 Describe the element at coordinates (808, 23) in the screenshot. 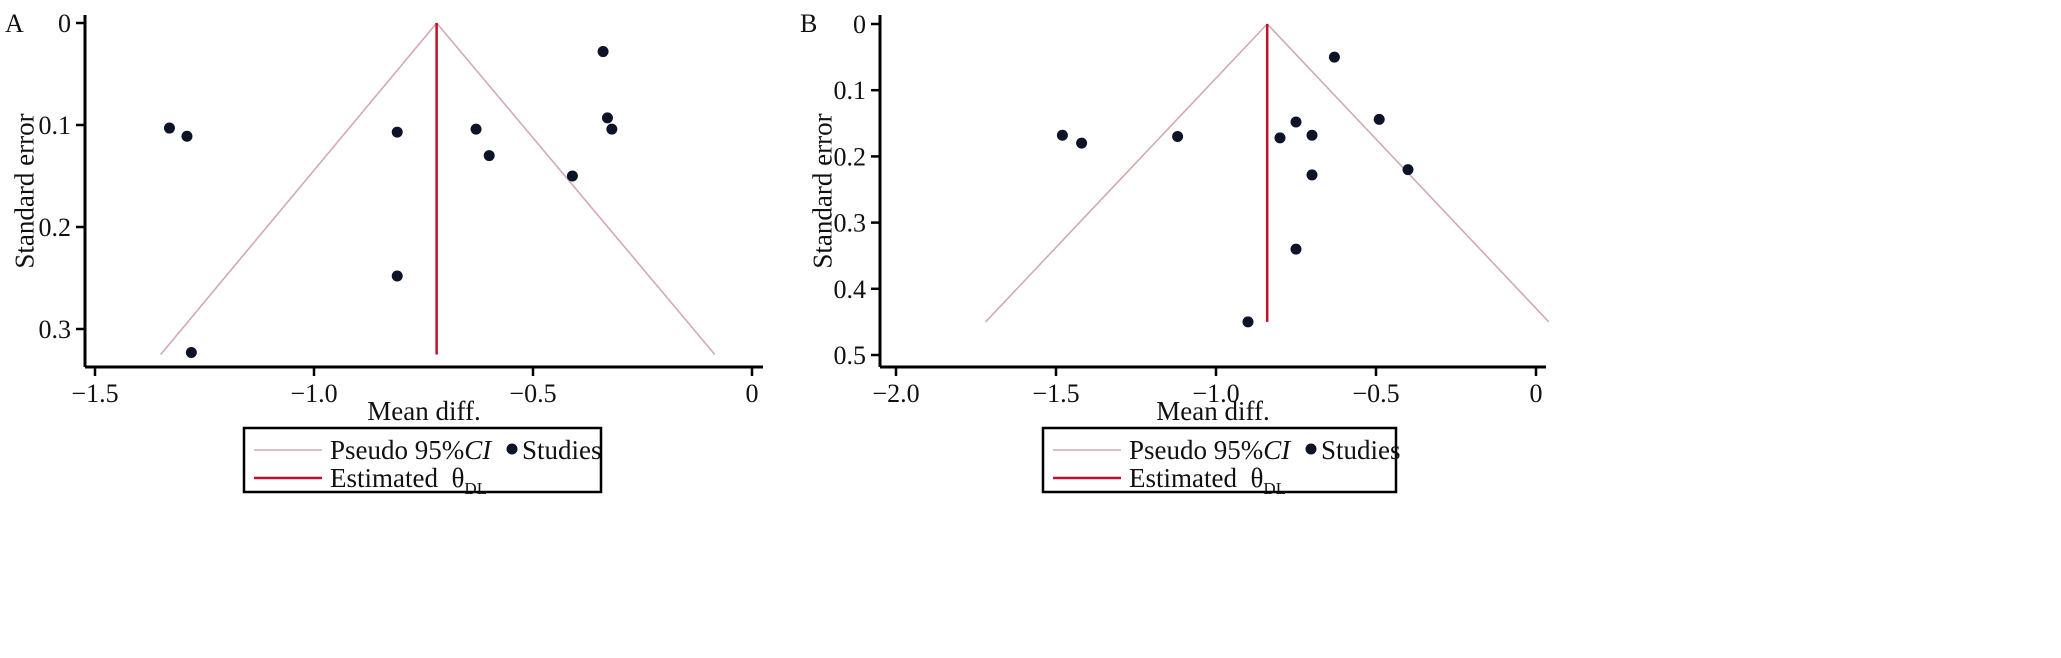

I see `panel-label: B` at that location.